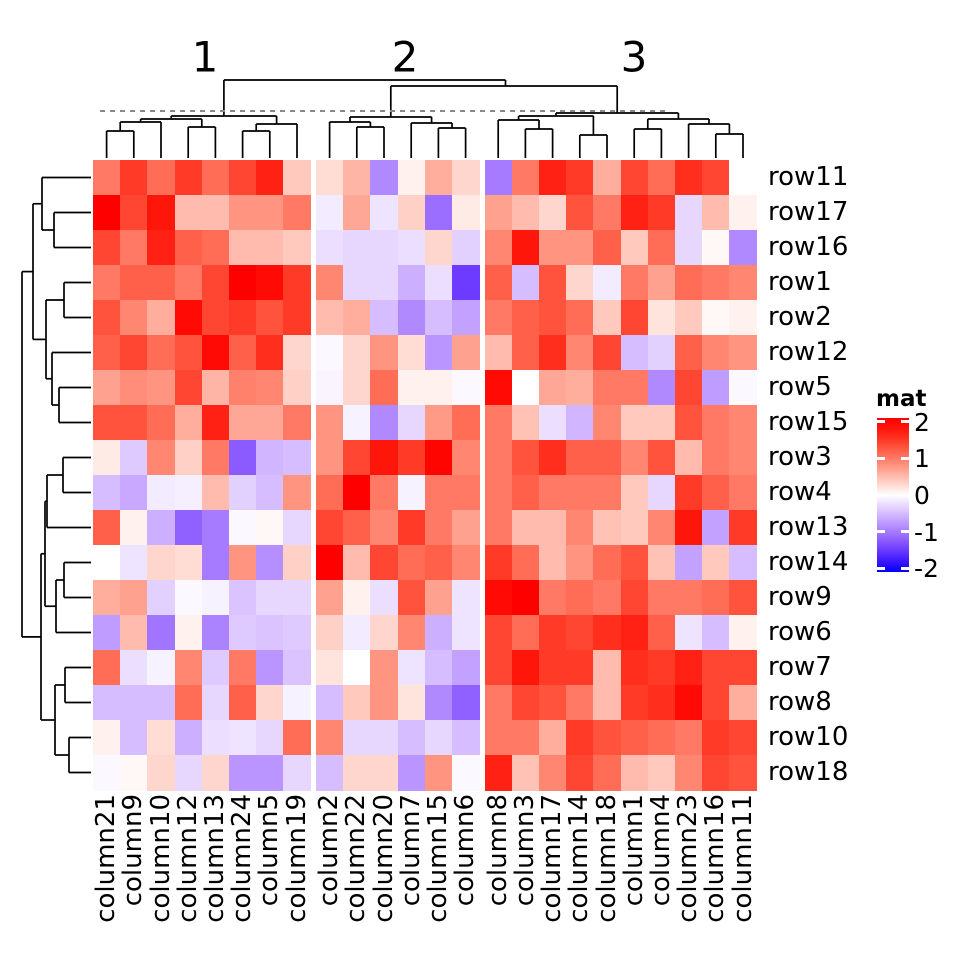 This screenshot has width=960, height=960. Describe the element at coordinates (437, 858) in the screenshot. I see `column-label: column15` at that location.